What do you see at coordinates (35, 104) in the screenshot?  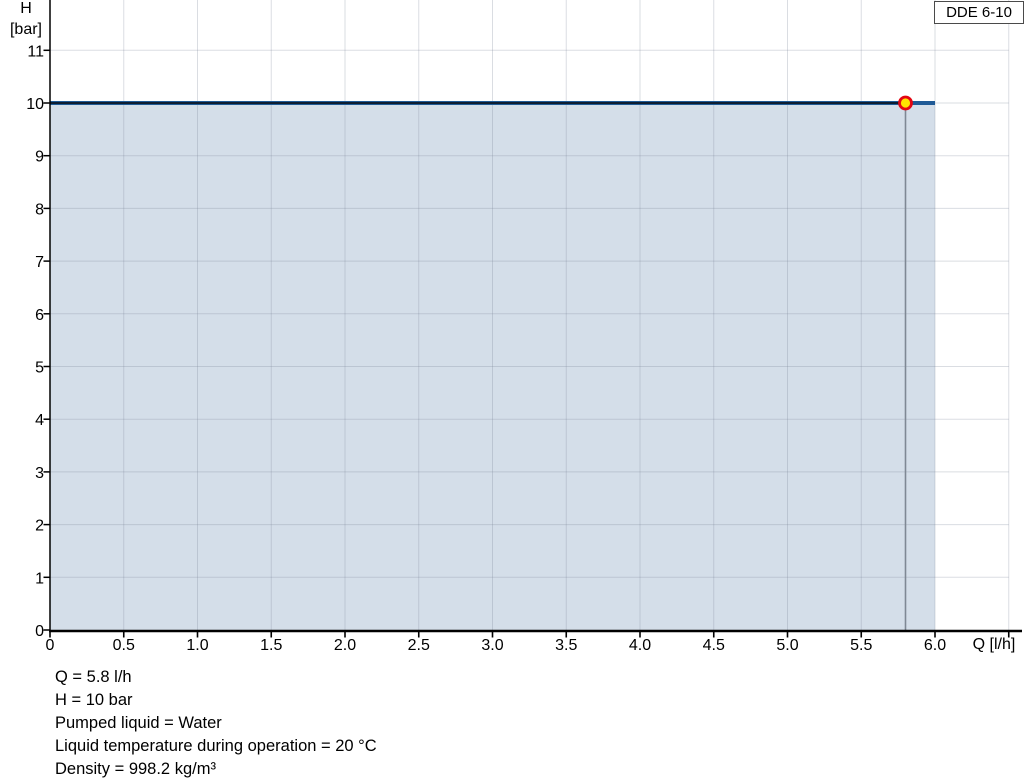 I see `y-tick-label: 10` at bounding box center [35, 104].